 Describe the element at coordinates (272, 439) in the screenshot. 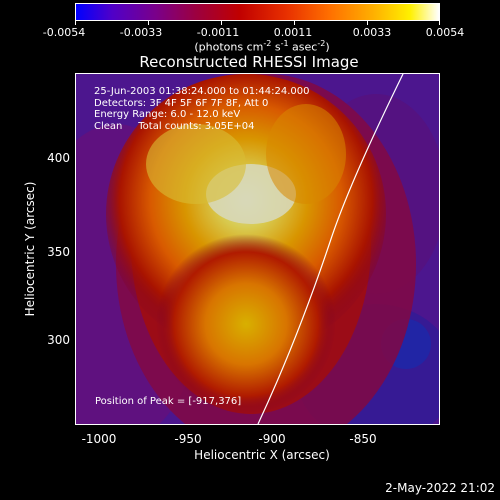

I see `x-tick-label: -900` at that location.